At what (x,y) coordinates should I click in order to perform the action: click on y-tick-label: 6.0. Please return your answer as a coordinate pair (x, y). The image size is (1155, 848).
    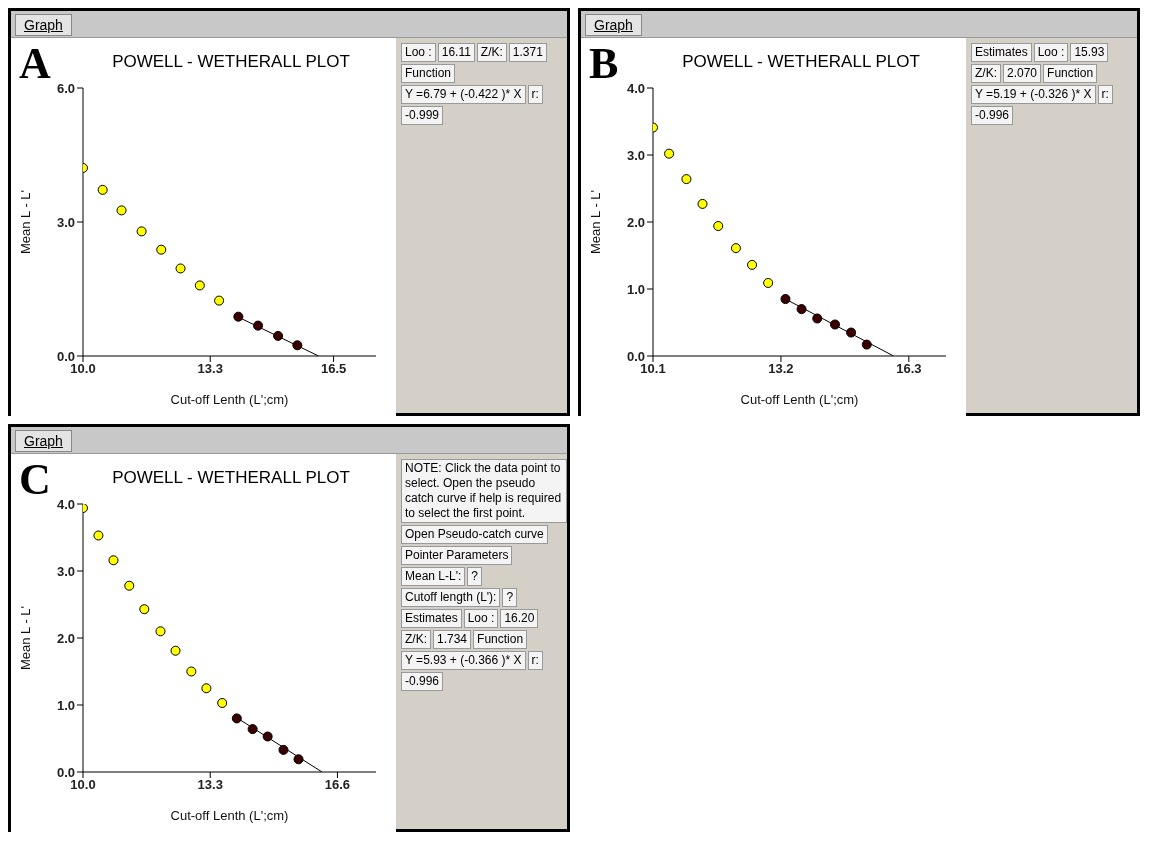
    Looking at the image, I should click on (65, 88).